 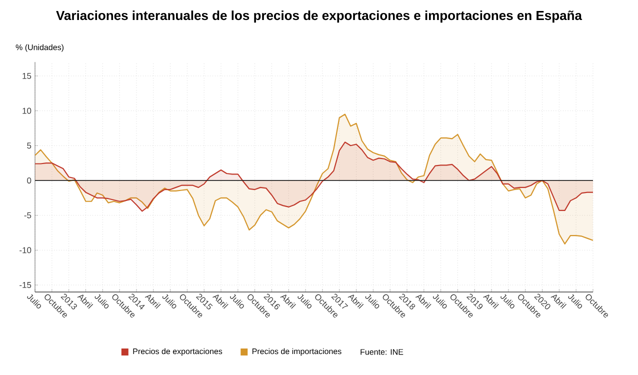 I want to click on legend-label: Precios de exportaciones, so click(x=177, y=352).